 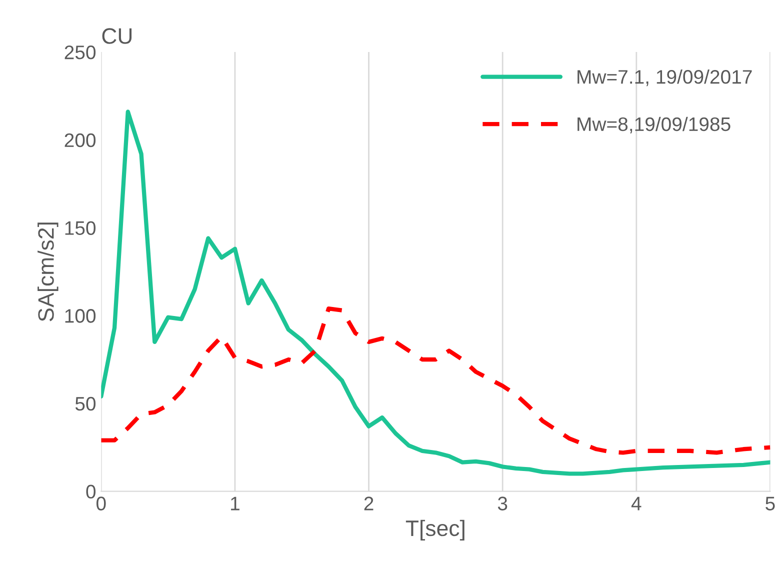 What do you see at coordinates (91, 491) in the screenshot?
I see `y-tick-label: 0` at bounding box center [91, 491].